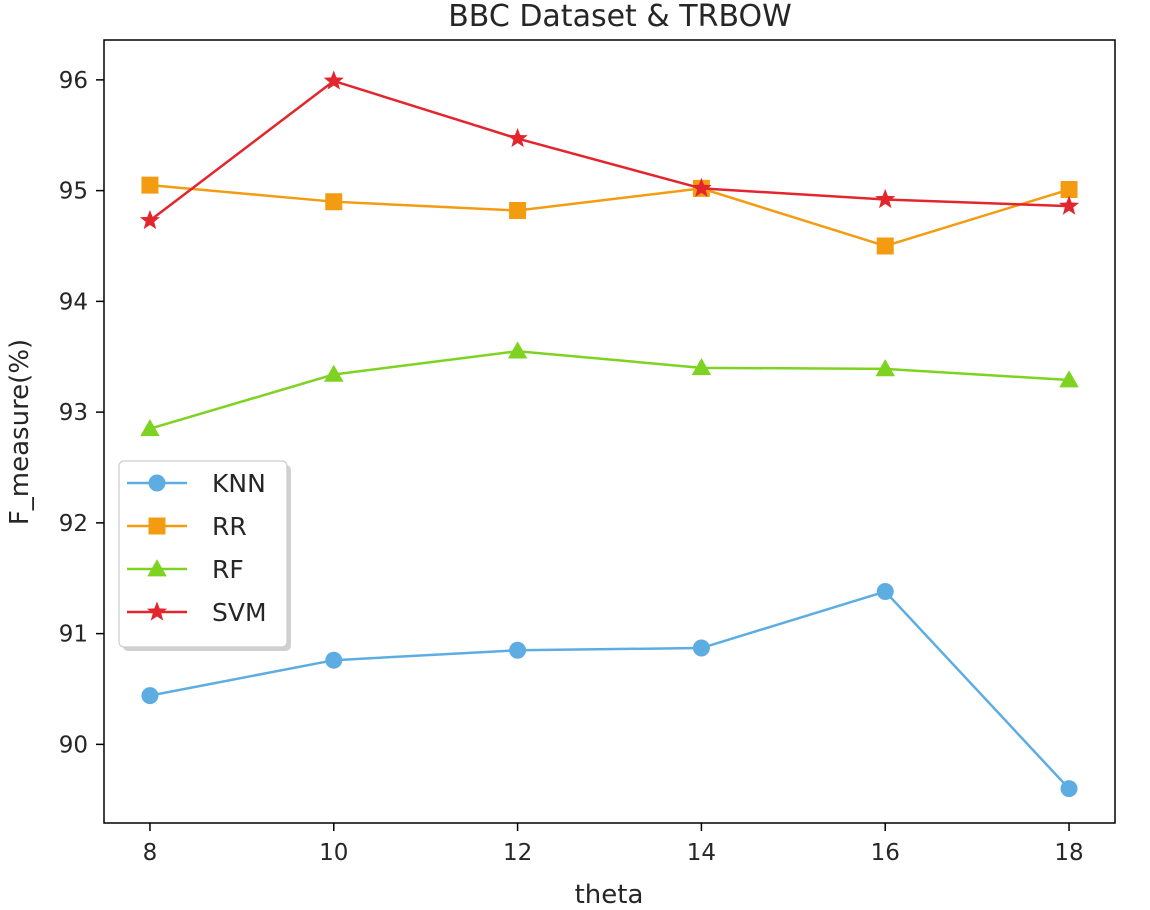 The image size is (1150, 910). I want to click on y-axis-label: F_measure(%), so click(20, 432).